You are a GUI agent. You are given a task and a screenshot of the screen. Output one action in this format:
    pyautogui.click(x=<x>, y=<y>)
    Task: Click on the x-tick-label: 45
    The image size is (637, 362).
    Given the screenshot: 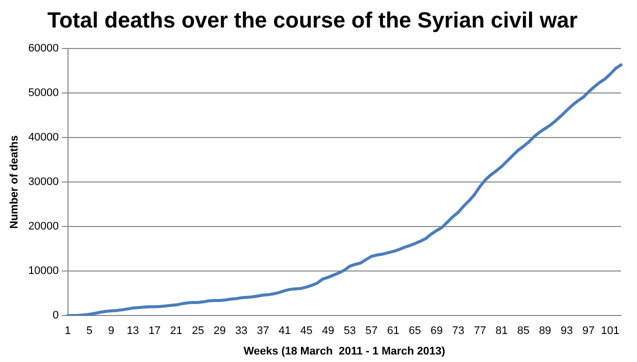 What is the action you would take?
    pyautogui.click(x=306, y=331)
    